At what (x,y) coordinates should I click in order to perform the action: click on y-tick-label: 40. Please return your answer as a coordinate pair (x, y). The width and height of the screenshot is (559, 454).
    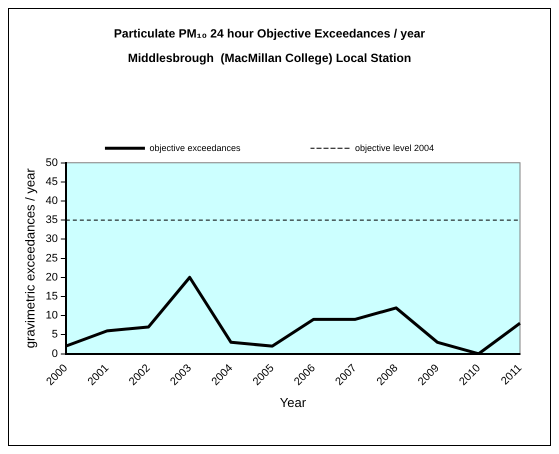
    Looking at the image, I should click on (52, 201).